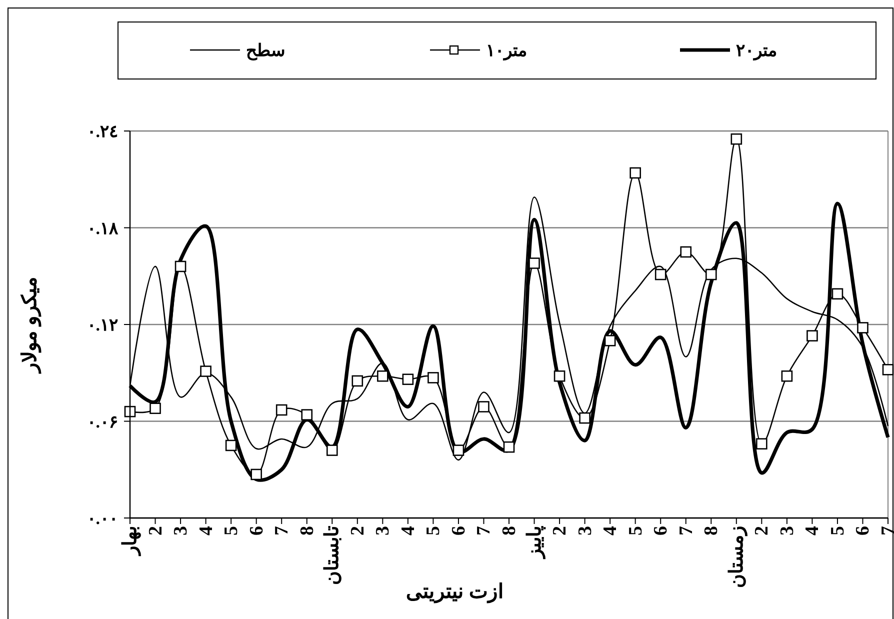 The image size is (894, 619). I want to click on x-axis-title: ازت نیتریتی, so click(455, 592).